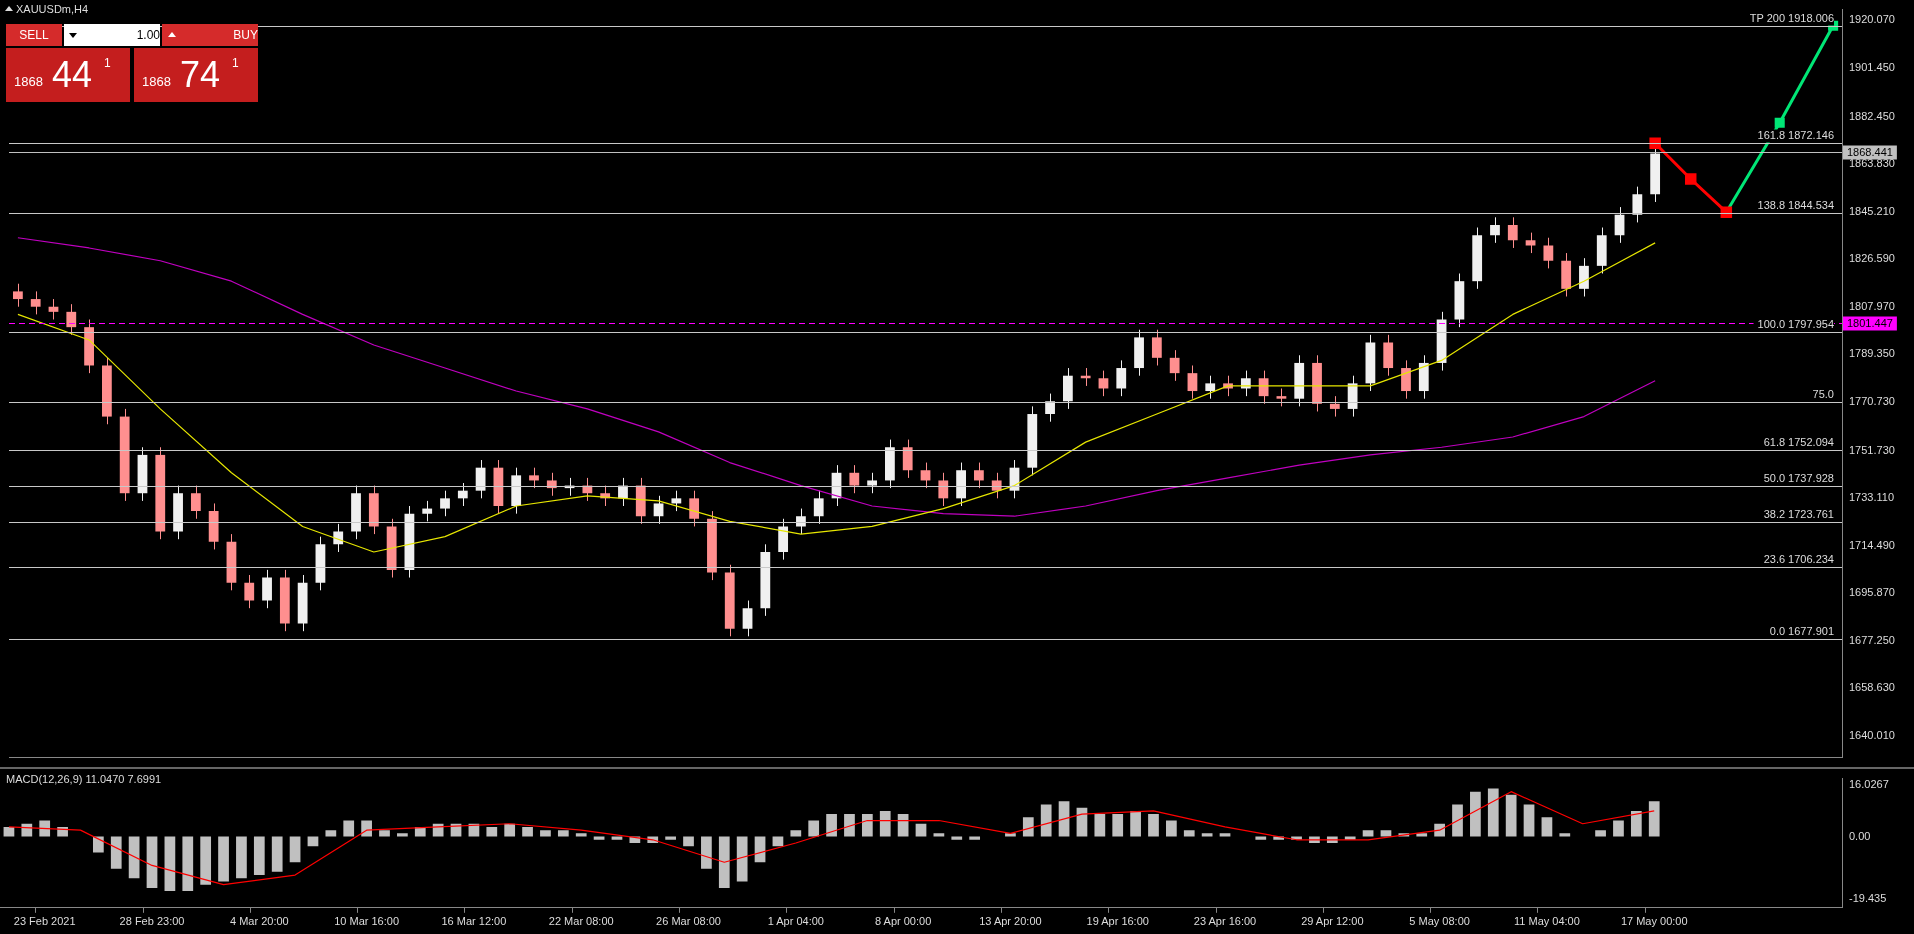 This screenshot has height=934, width=1914. I want to click on y-tick-label: 1695.870, so click(1872, 592).